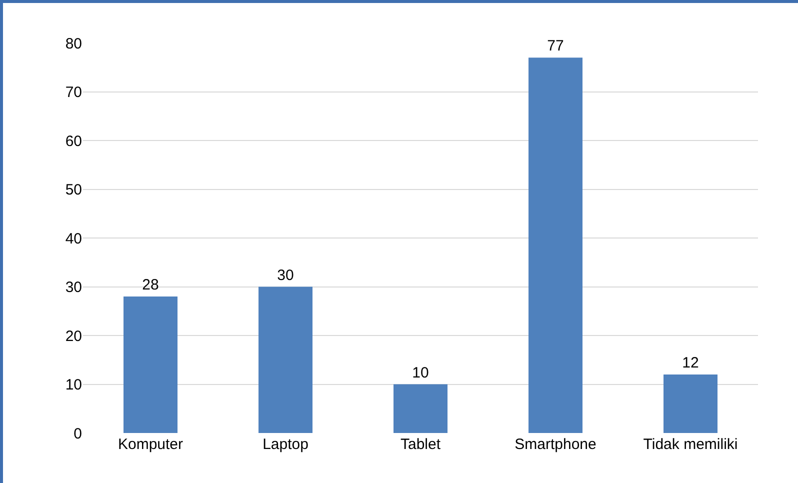 This screenshot has height=483, width=798. Describe the element at coordinates (555, 444) in the screenshot. I see `x-tick-label: Smartphone` at that location.